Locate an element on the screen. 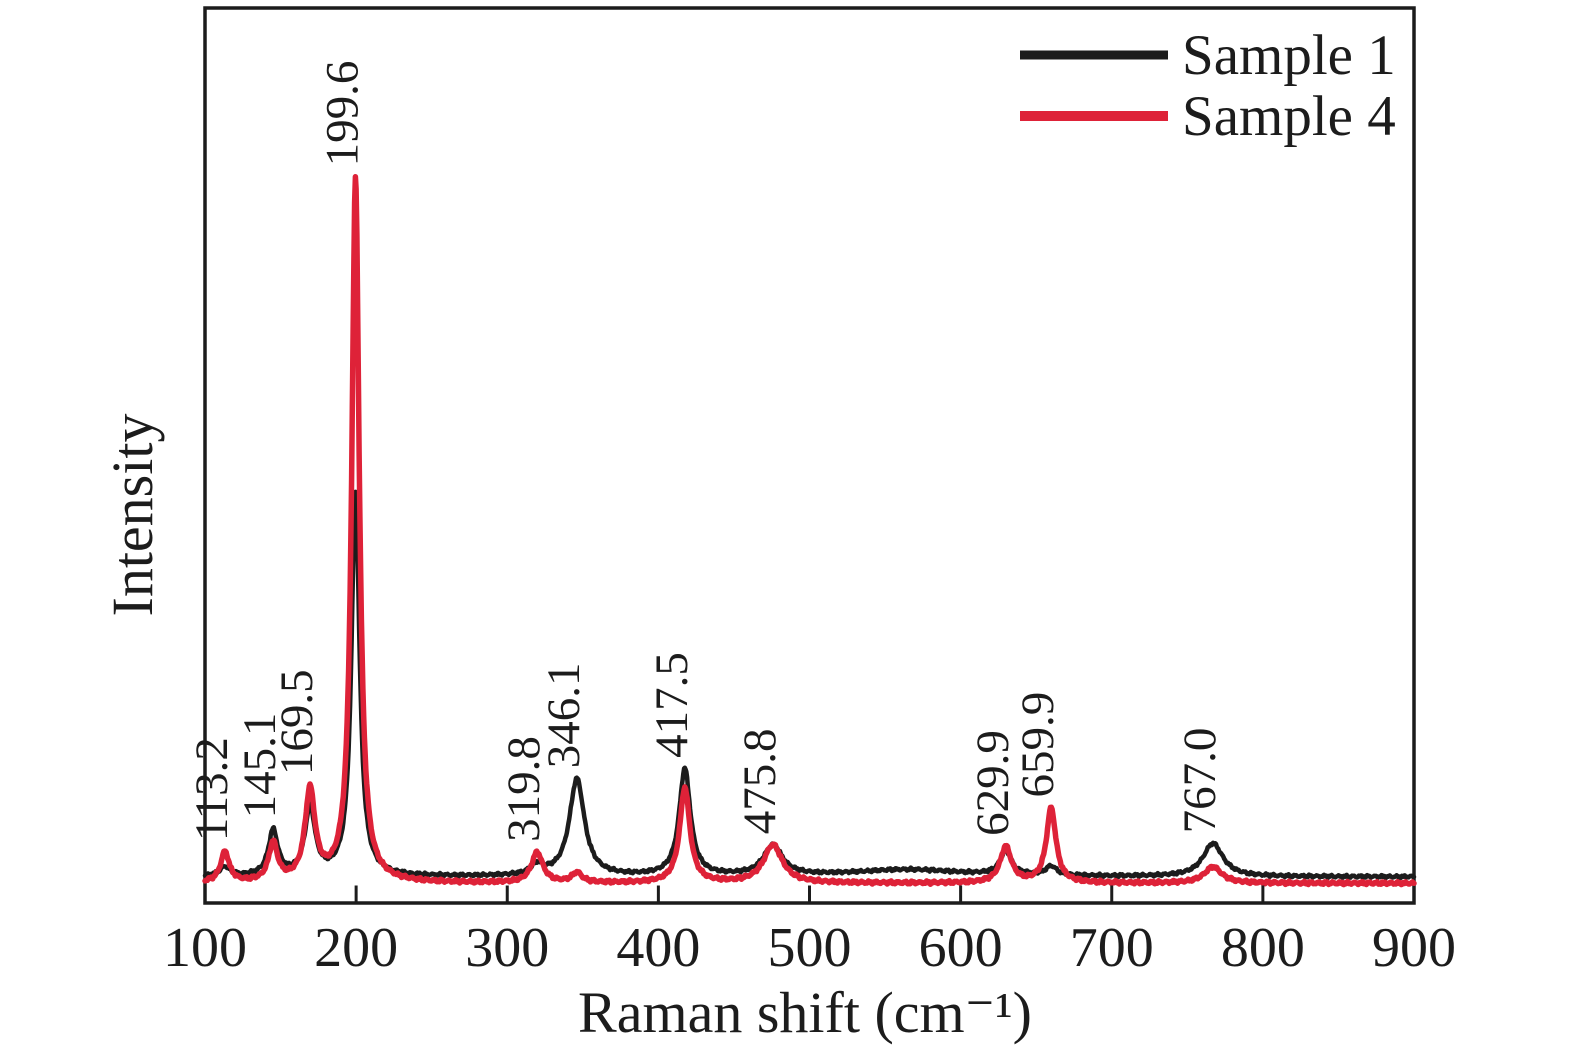 Image resolution: width=1575 pixels, height=1053 pixels. x-tick-label-600: 600 is located at coordinates (961, 948).